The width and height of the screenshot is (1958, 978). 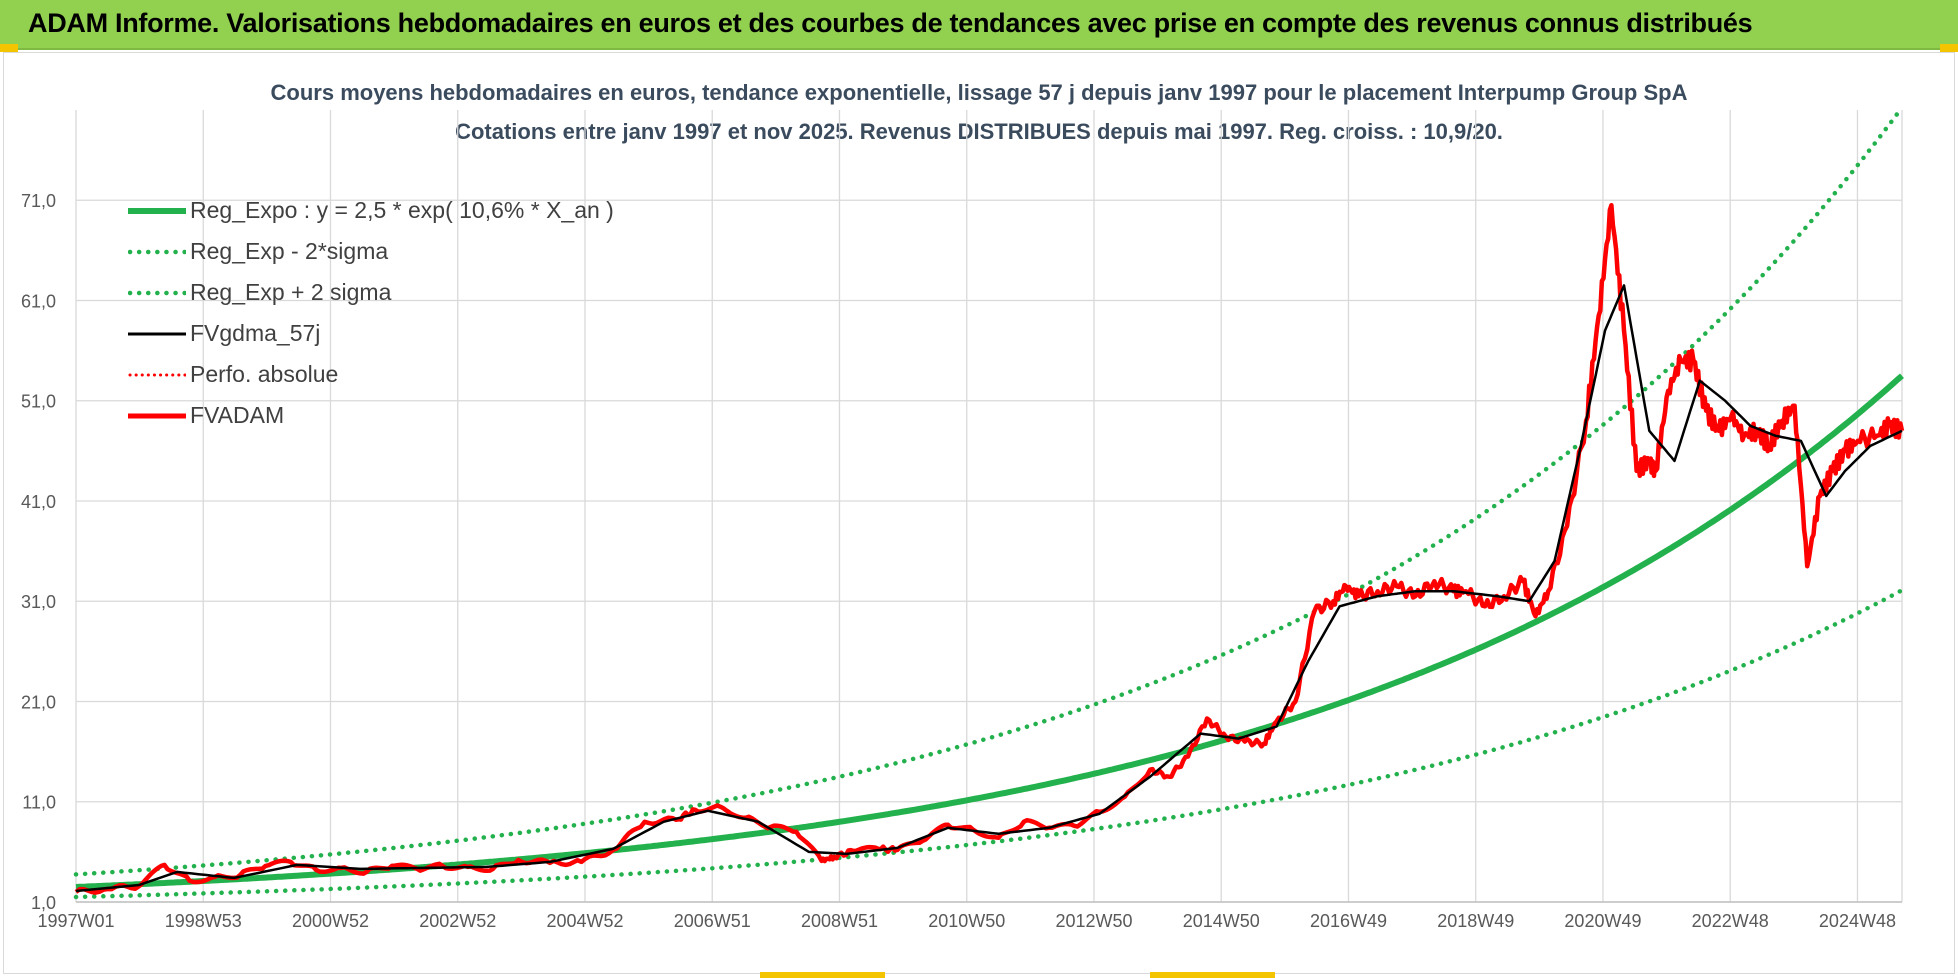 I want to click on x-tick-label: 2020W49, so click(x=1602, y=921).